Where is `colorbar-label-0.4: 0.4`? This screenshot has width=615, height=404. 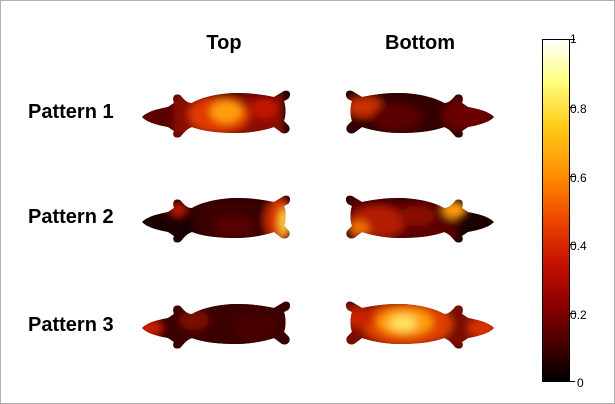
colorbar-label-0.4: 0.4 is located at coordinates (578, 246).